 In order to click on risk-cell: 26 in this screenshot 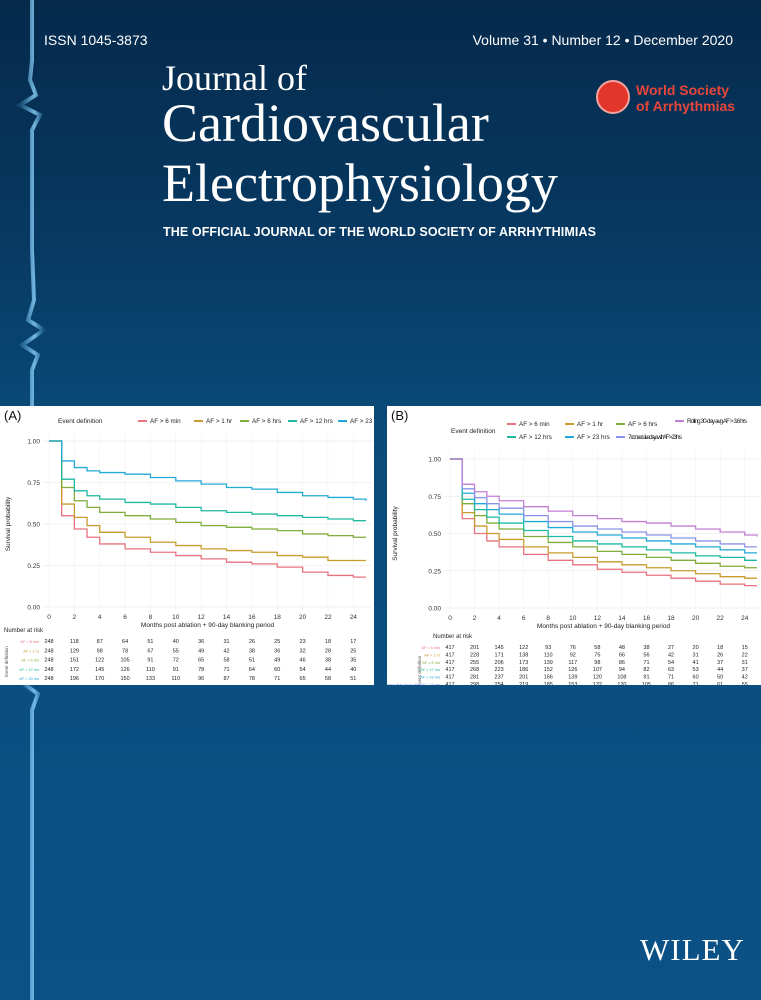, I will do `click(720, 655)`.